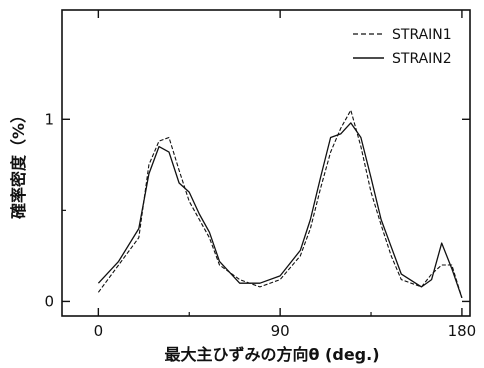 Image resolution: width=484 pixels, height=368 pixels. What do you see at coordinates (18, 163) in the screenshot?
I see `y-axis-title: 確率密度（%）` at bounding box center [18, 163].